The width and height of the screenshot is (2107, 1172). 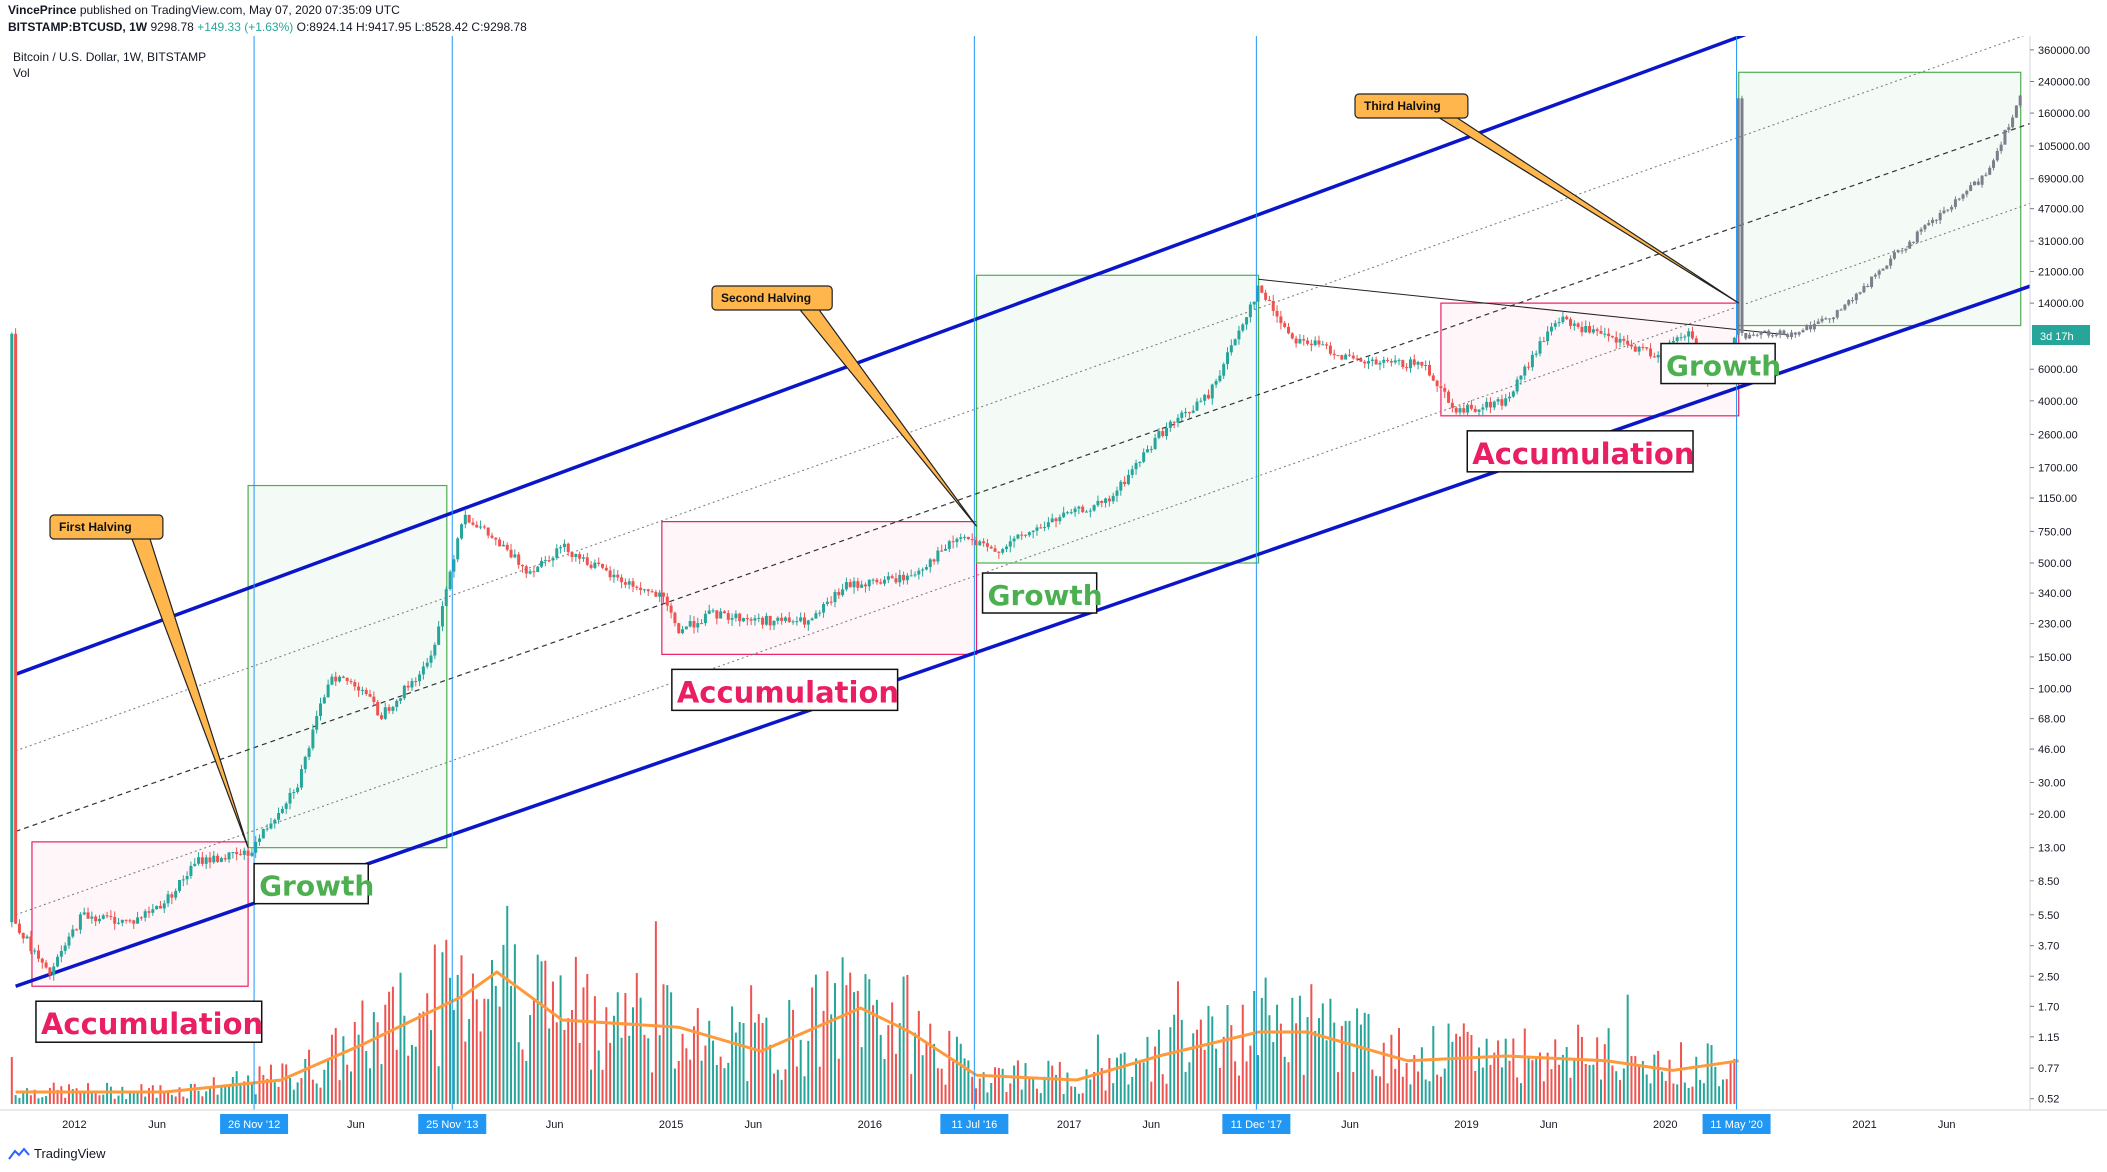 What do you see at coordinates (1069, 1125) in the screenshot?
I see `time-tick-label: 2017` at bounding box center [1069, 1125].